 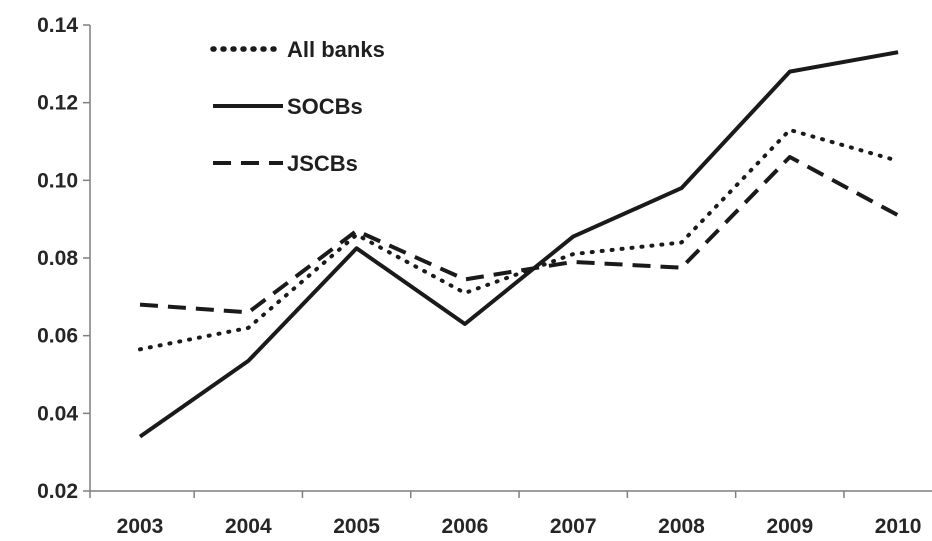 I want to click on x-tick-label: 2003, so click(x=140, y=526).